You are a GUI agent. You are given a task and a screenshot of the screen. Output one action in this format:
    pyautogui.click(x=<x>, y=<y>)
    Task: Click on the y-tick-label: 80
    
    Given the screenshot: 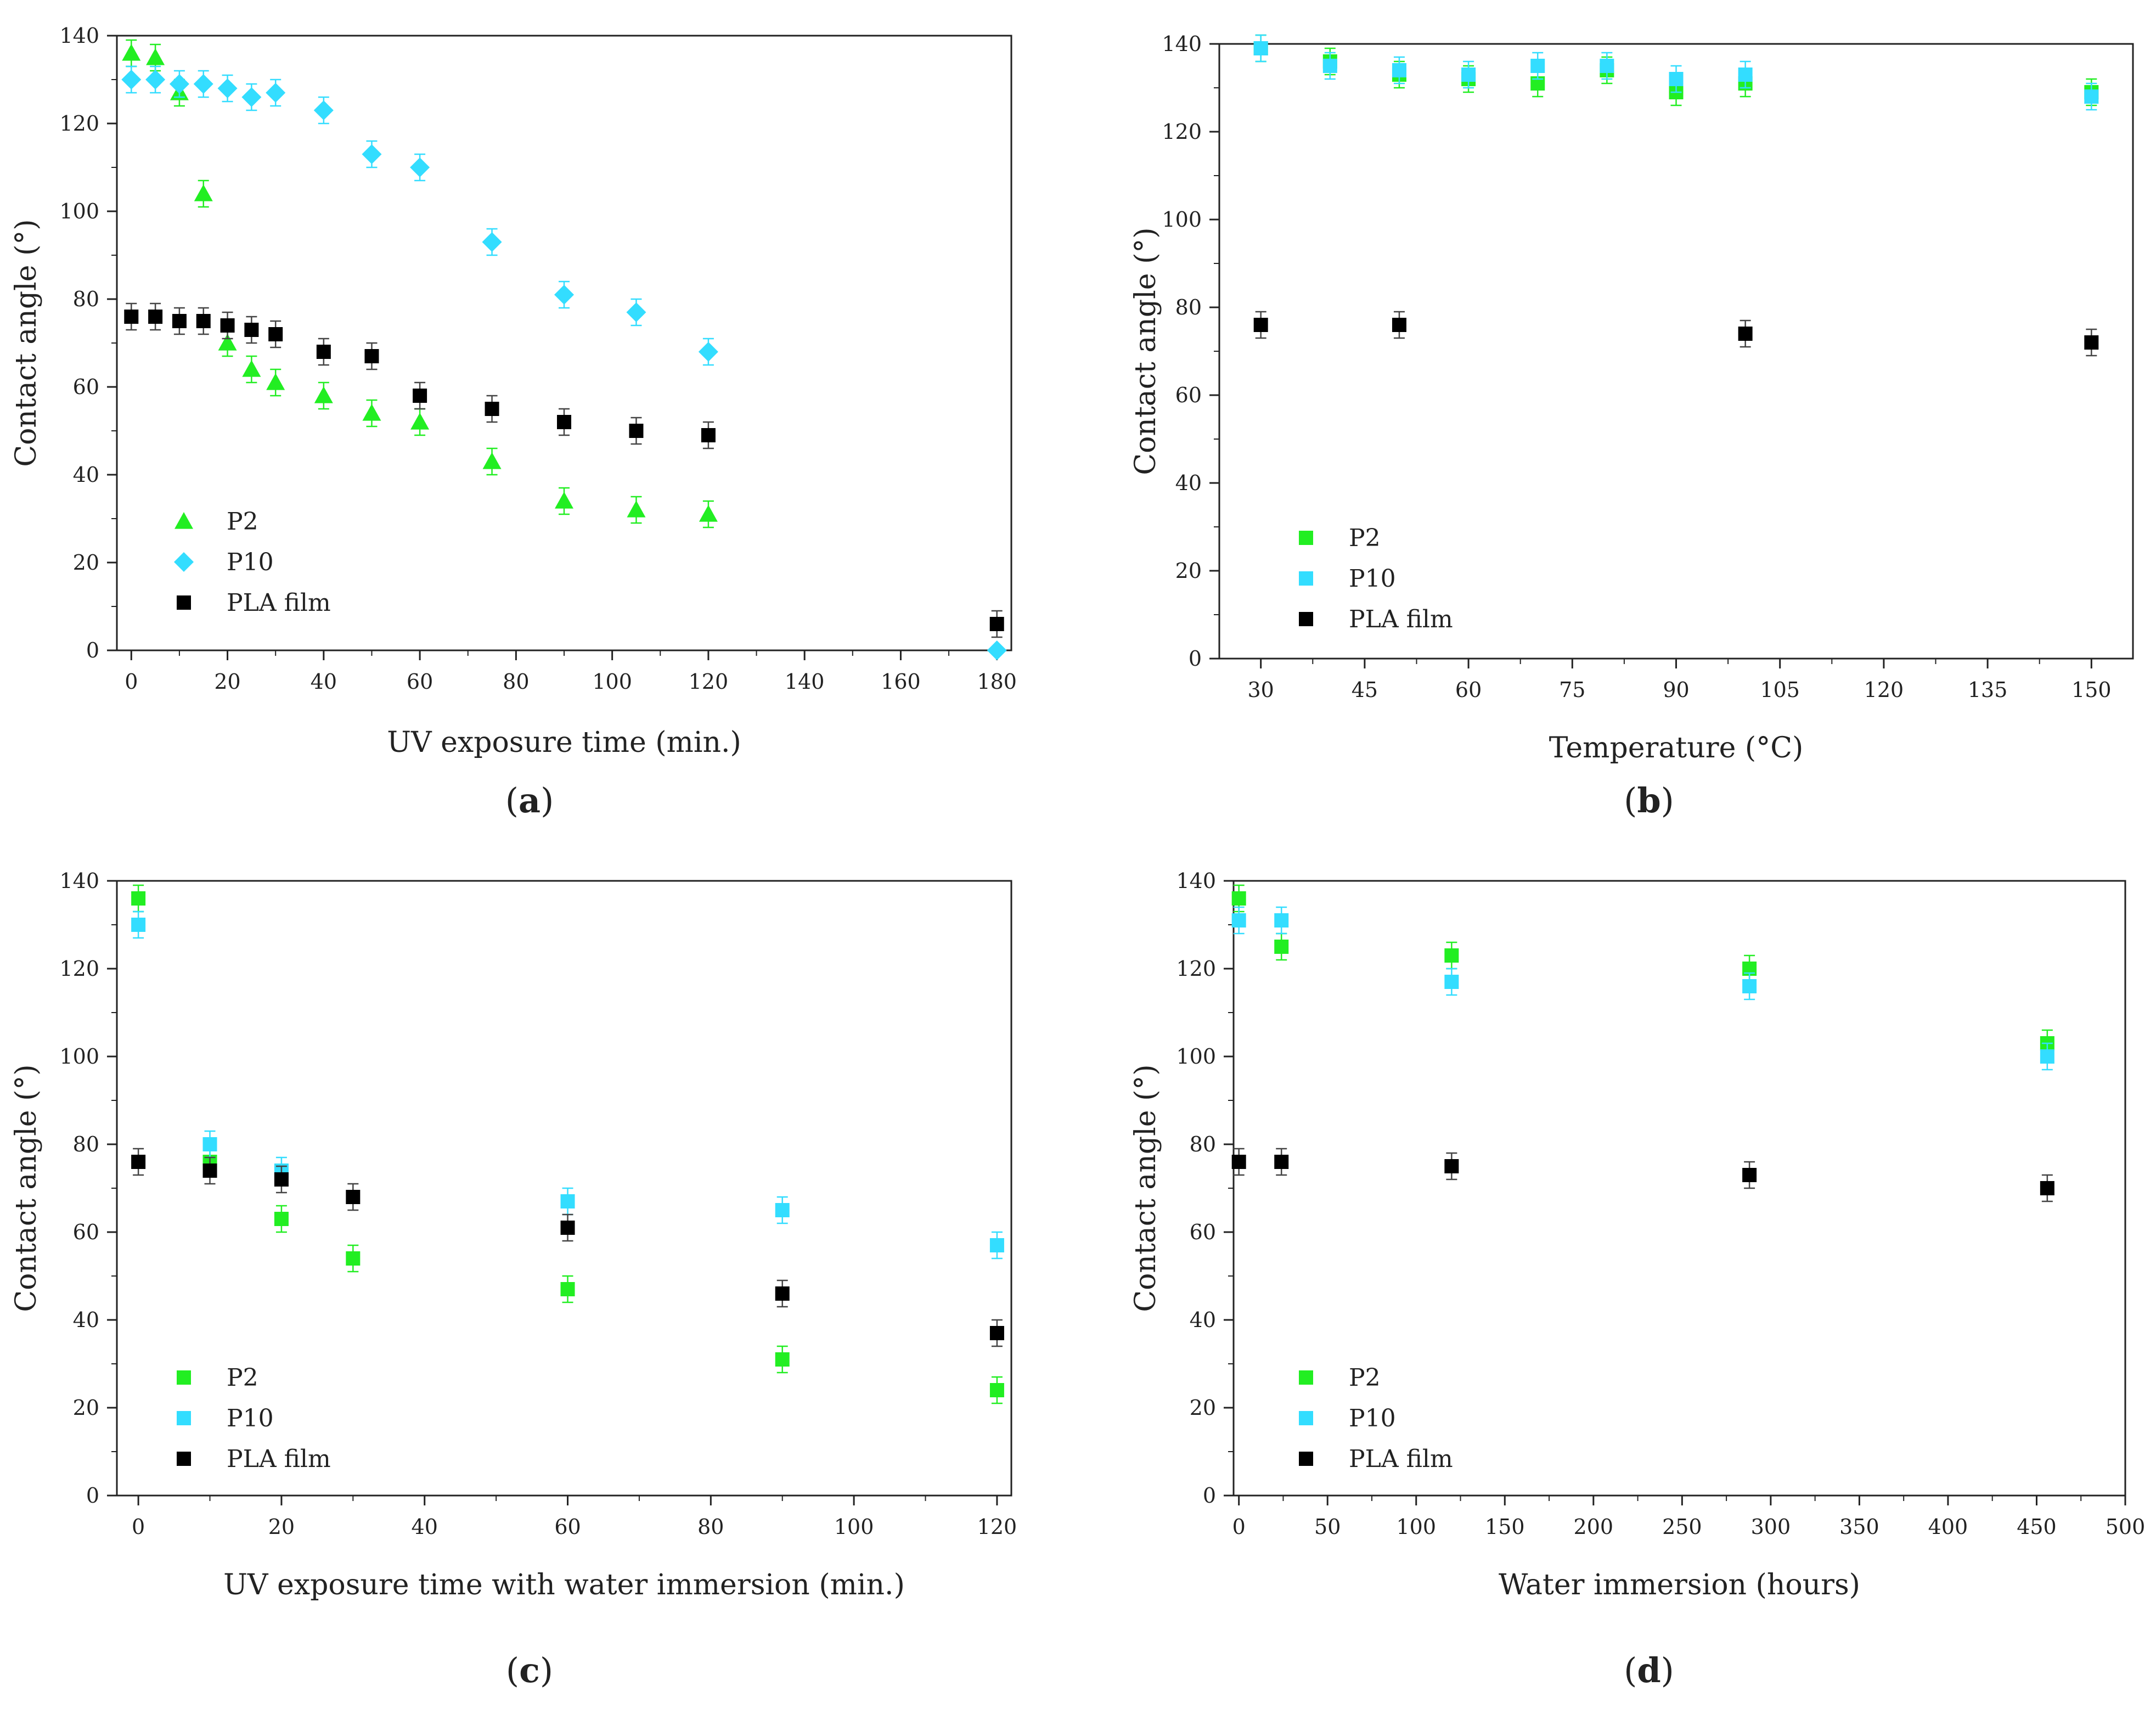 What is the action you would take?
    pyautogui.click(x=1203, y=1144)
    